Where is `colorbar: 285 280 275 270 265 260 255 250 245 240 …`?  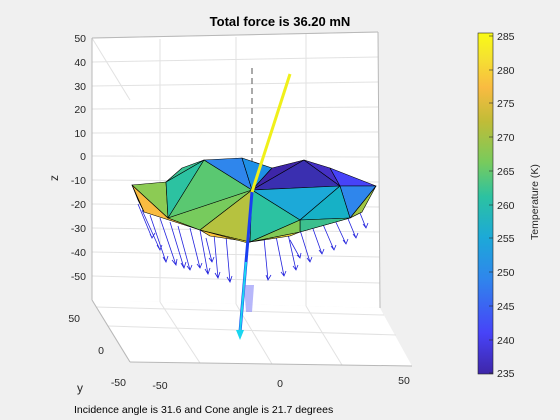 colorbar: 285 280 275 270 265 260 255 250 245 240 … is located at coordinates (509, 205).